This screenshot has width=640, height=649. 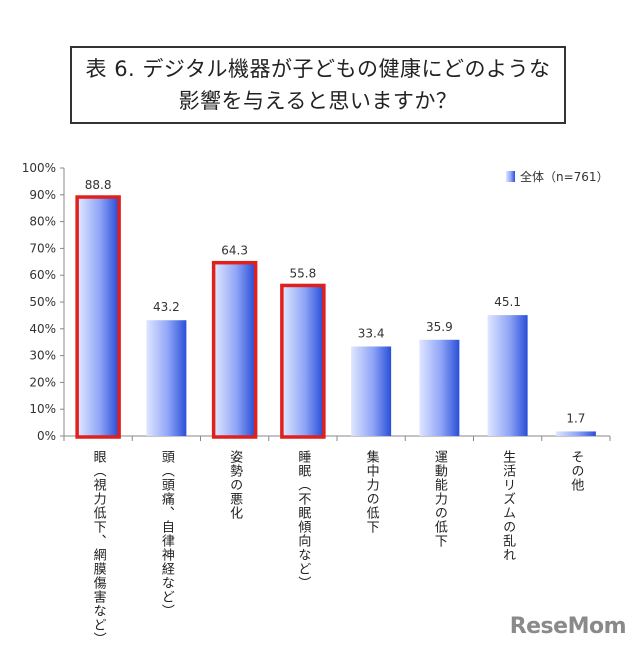 I want to click on data-label: 45.1, so click(x=507, y=302).